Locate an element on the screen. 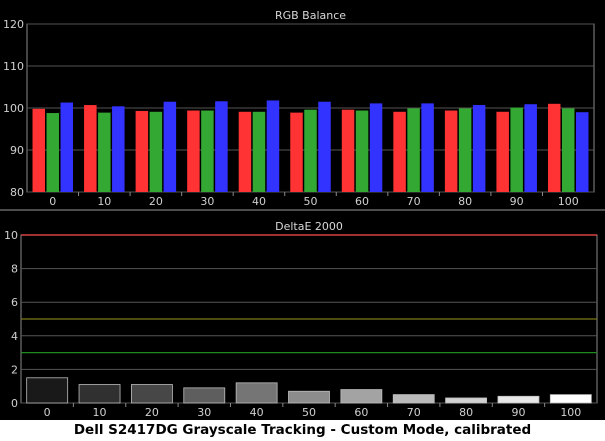  deltae-xtick-label: 80 is located at coordinates (466, 412).